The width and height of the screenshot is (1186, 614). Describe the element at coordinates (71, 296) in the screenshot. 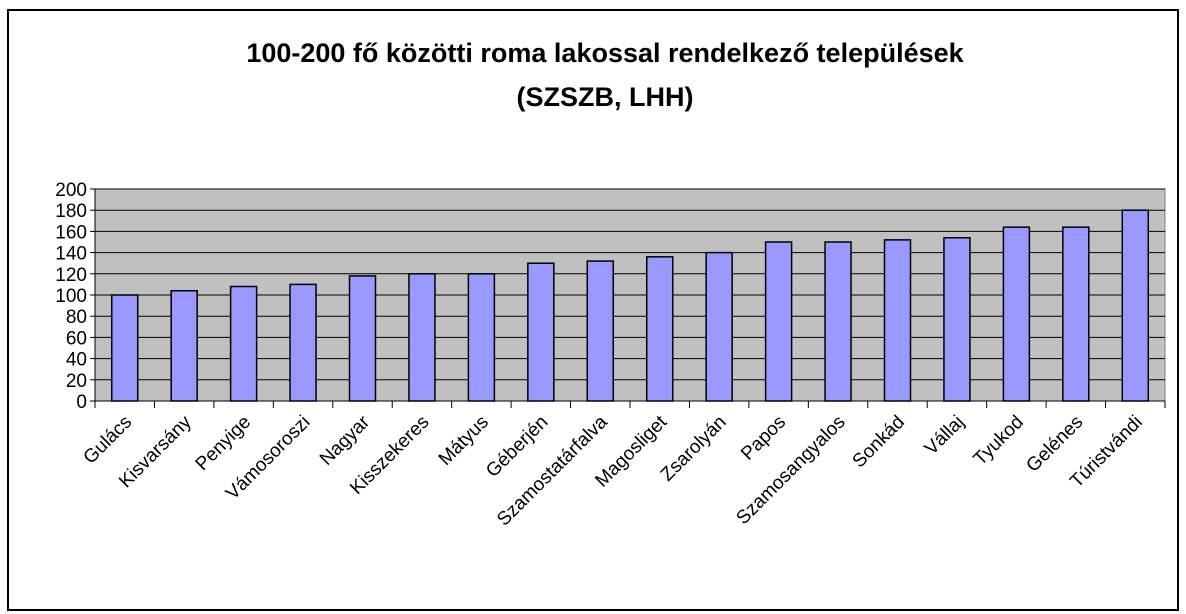

I see `y-tick-label: 100` at that location.